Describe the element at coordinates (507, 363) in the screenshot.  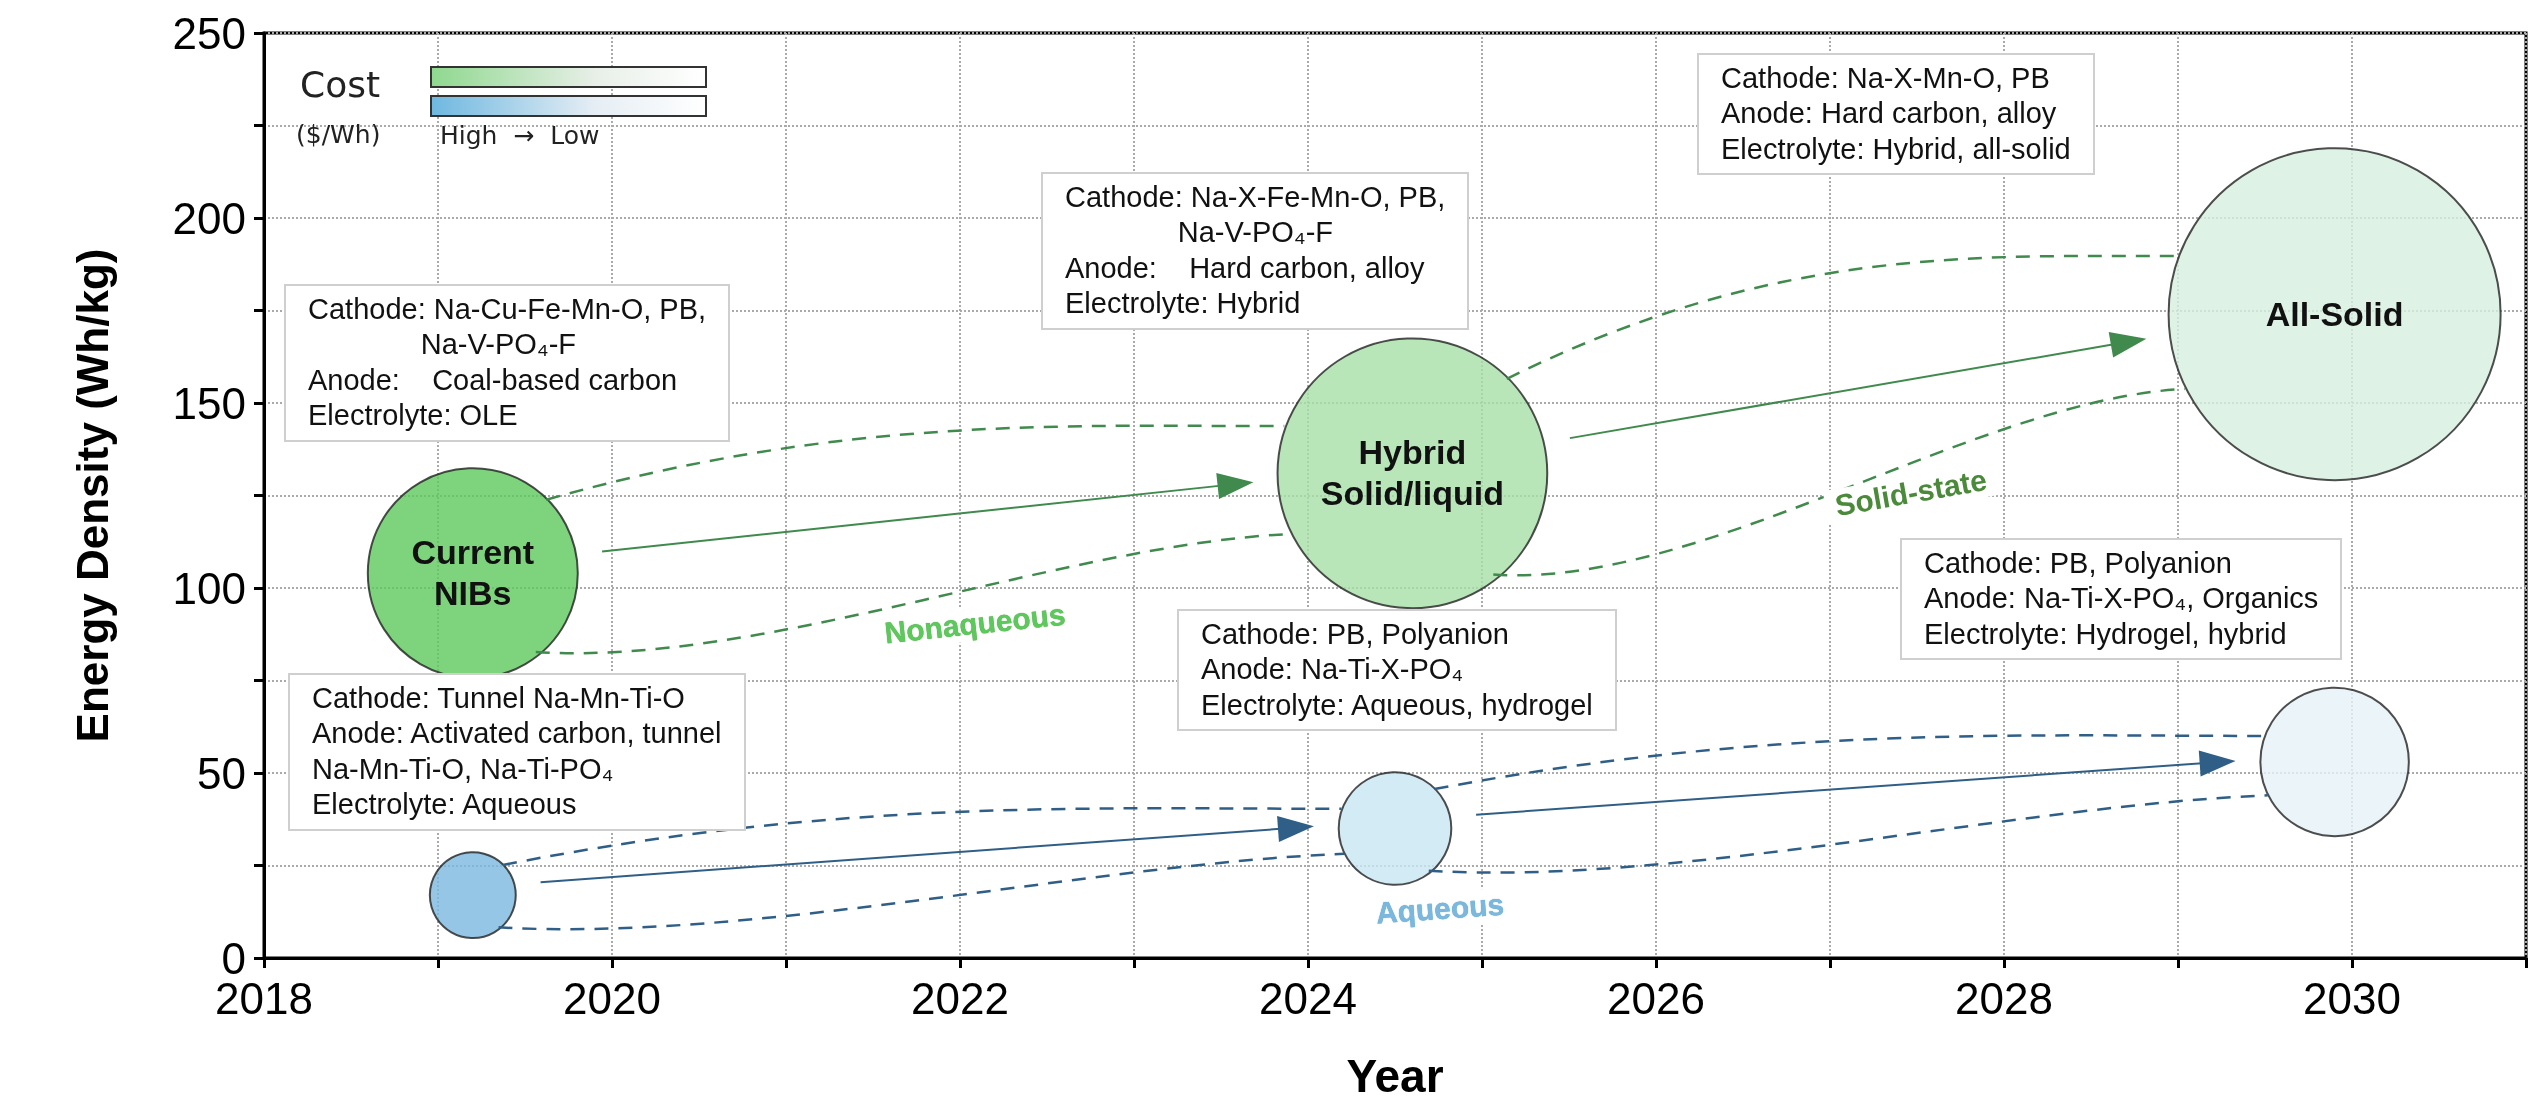
I see `annotation: Cathode: Na-Cu-Fe-Mn-O, PB, Na-V-PO₄-F Anode: Coal-based carbon Electrolyte: OLE` at that location.